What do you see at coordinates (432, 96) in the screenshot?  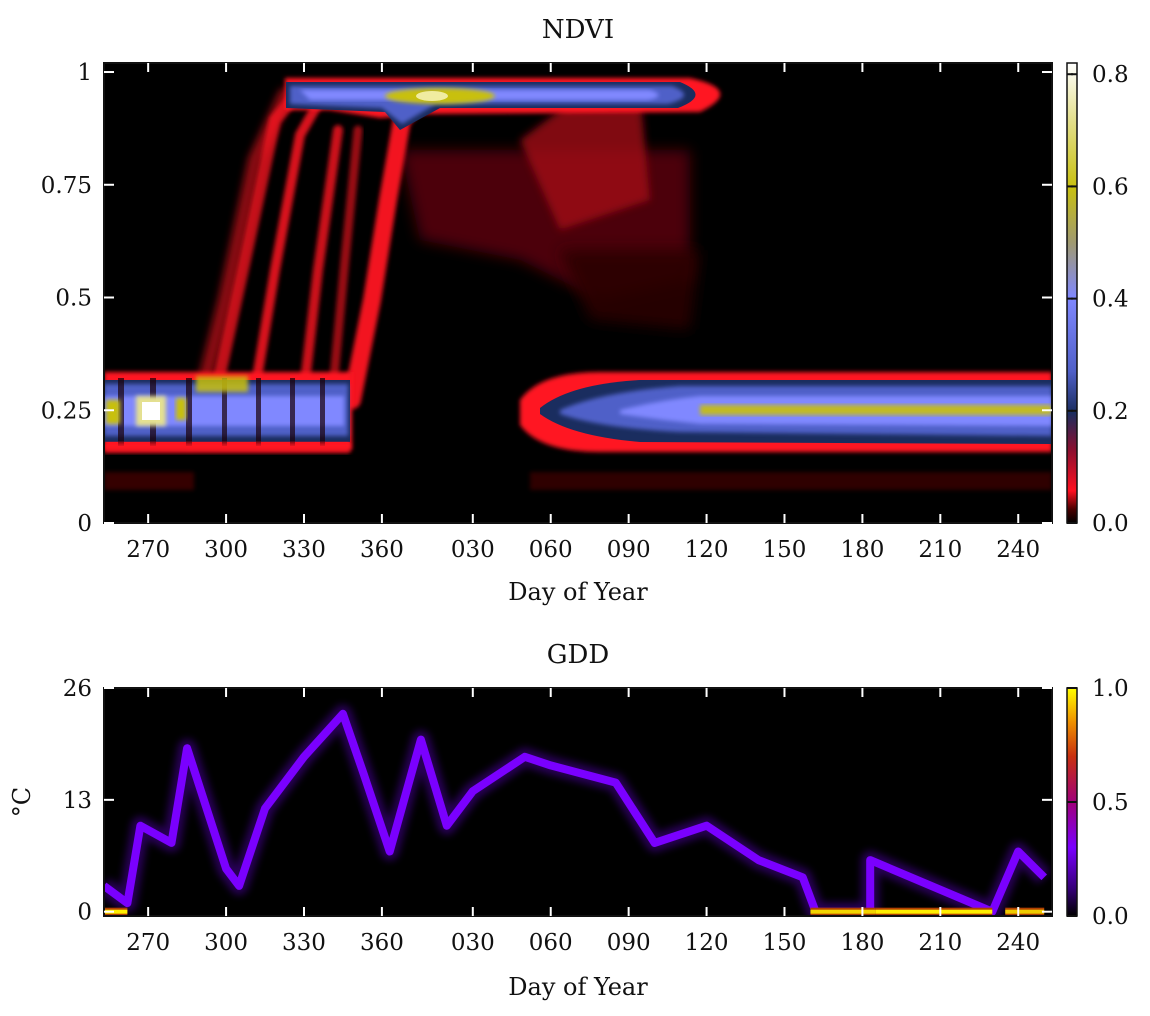 I see `ndvi-peak-hotspot-core` at bounding box center [432, 96].